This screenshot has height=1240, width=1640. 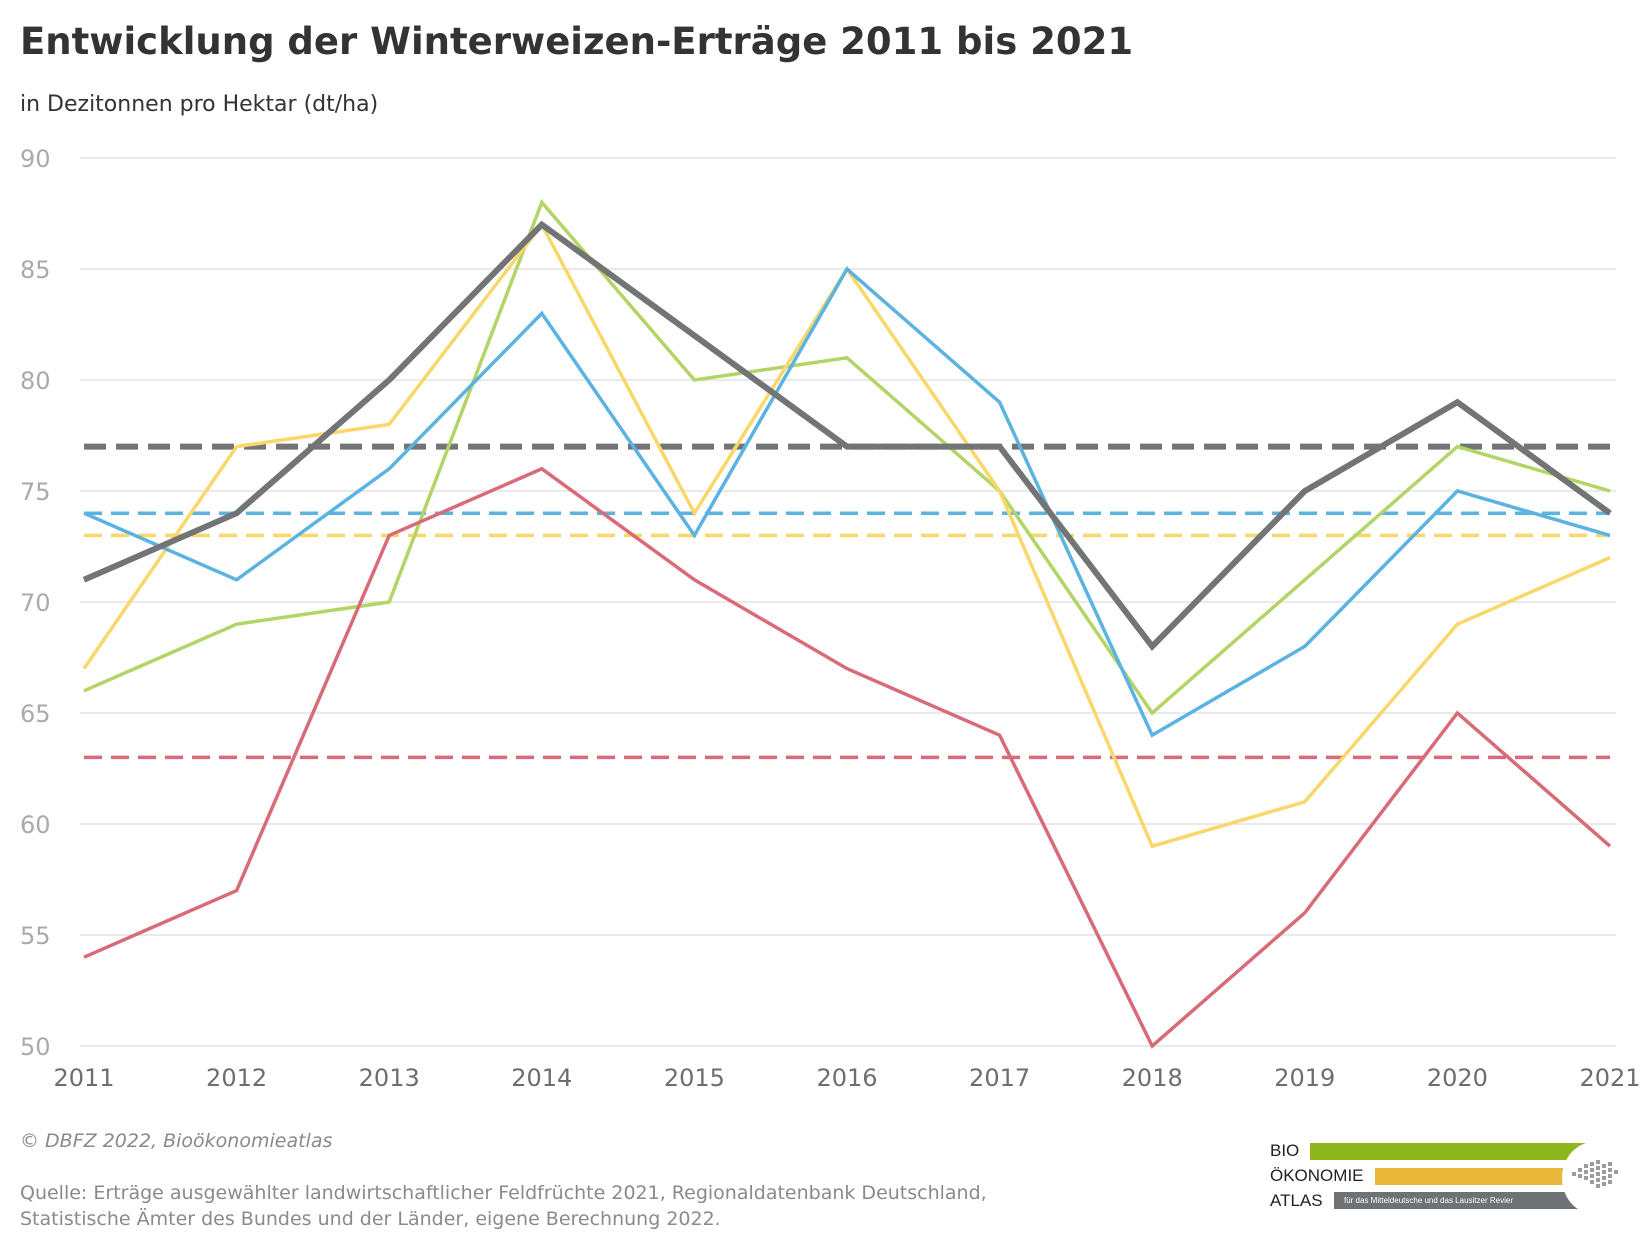 What do you see at coordinates (35, 492) in the screenshot?
I see `y-tick-label: 75` at bounding box center [35, 492].